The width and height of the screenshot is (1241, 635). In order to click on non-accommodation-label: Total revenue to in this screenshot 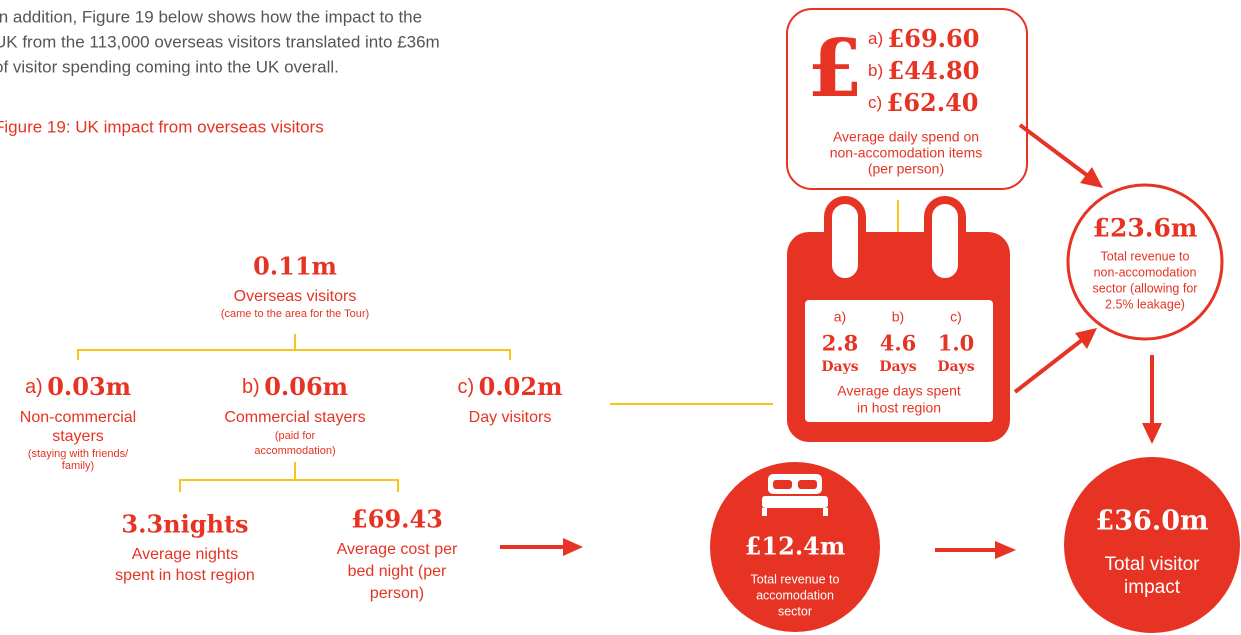, I will do `click(1145, 256)`.